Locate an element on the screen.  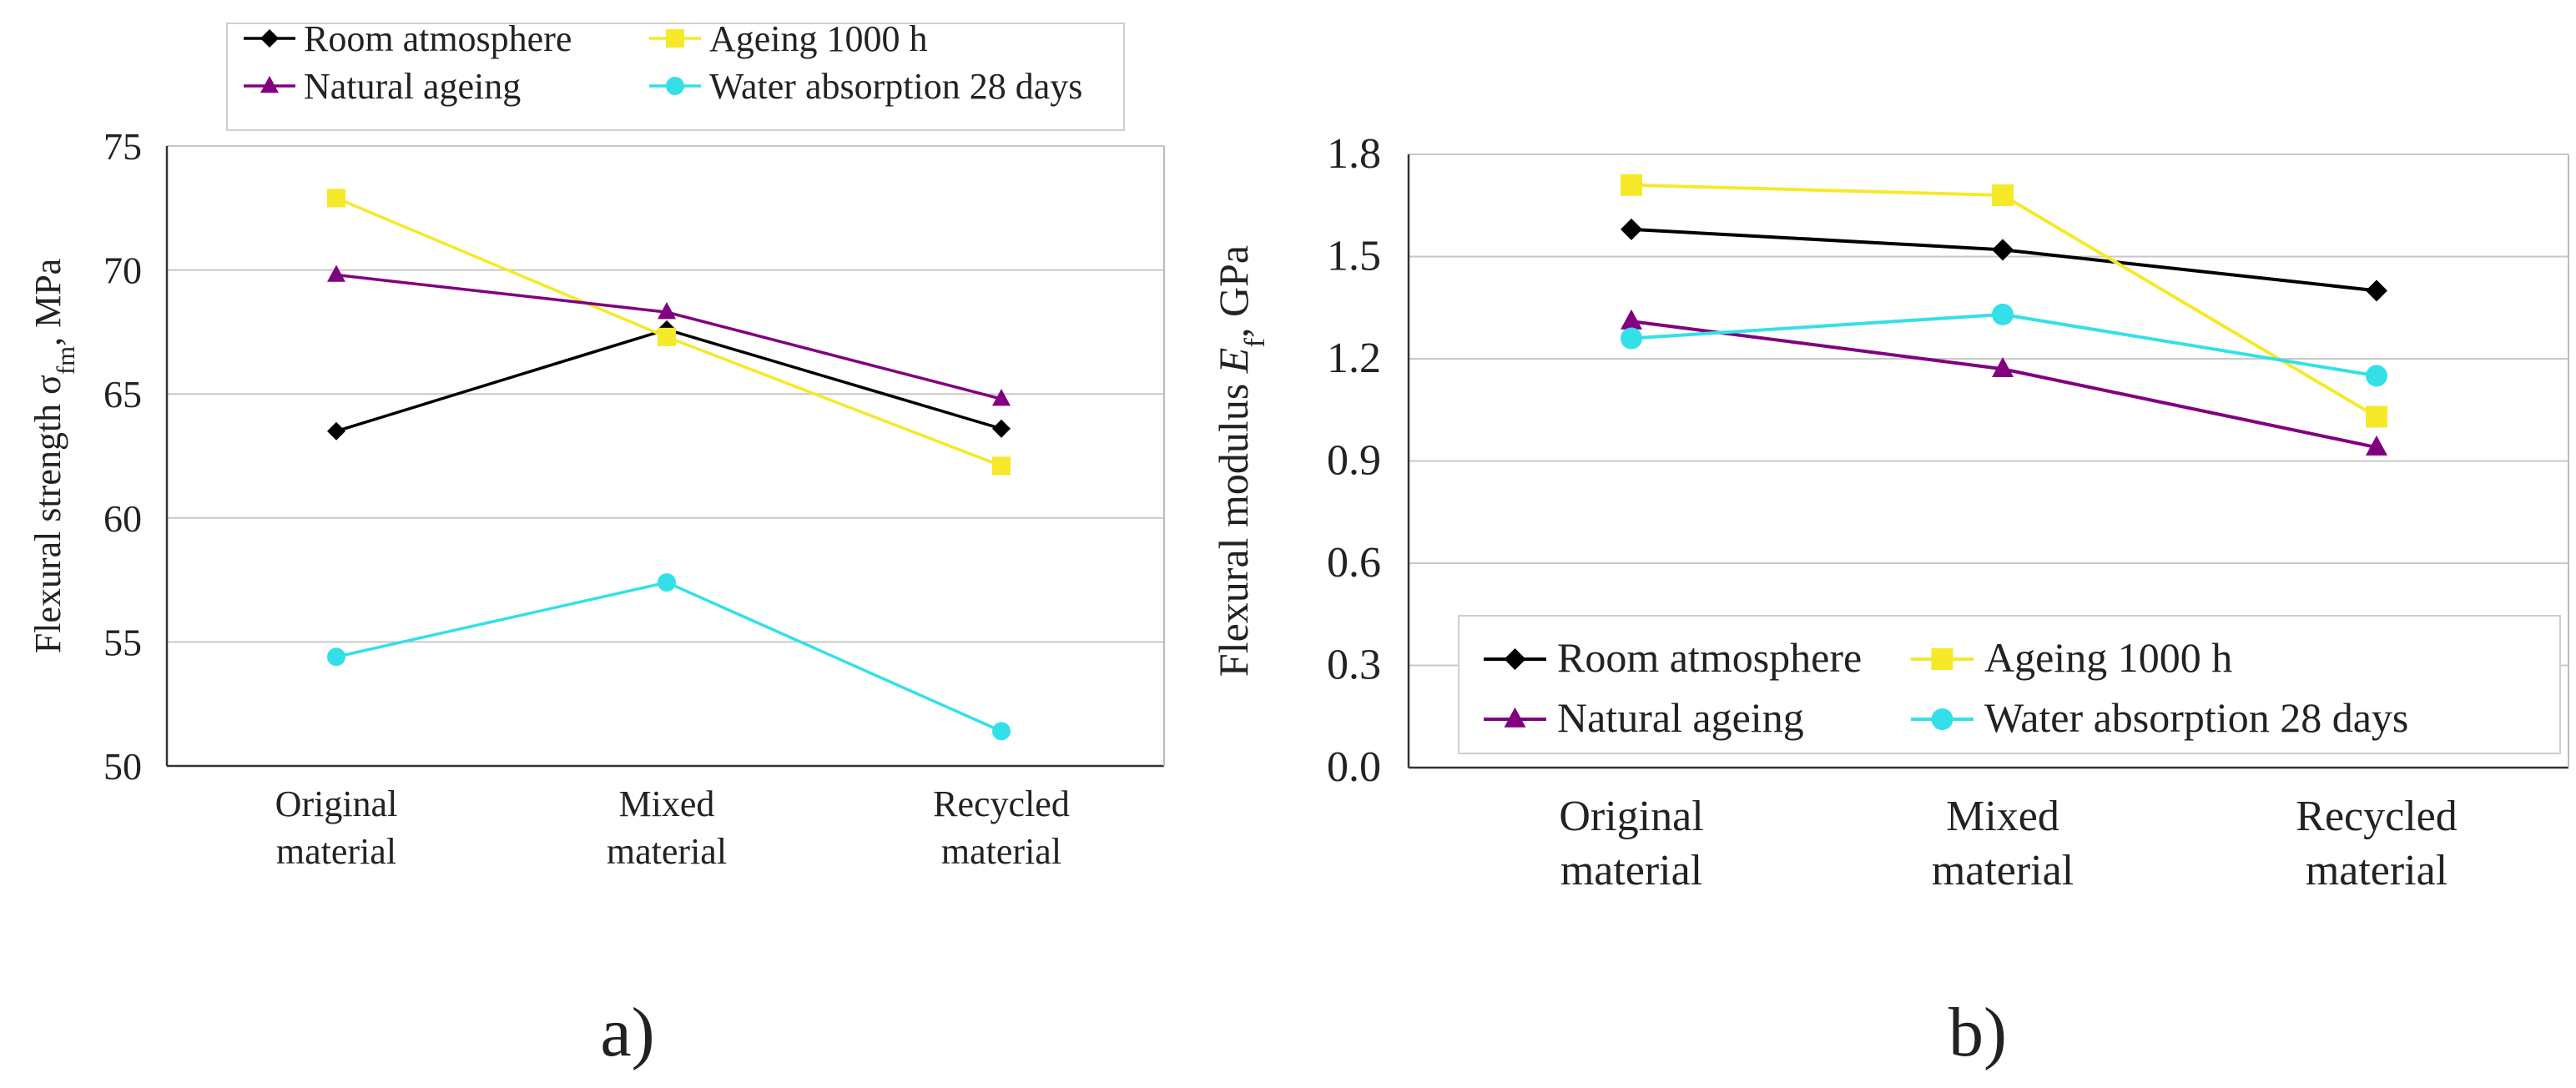
y-axis-title-subscript: f is located at coordinates (1254, 343).